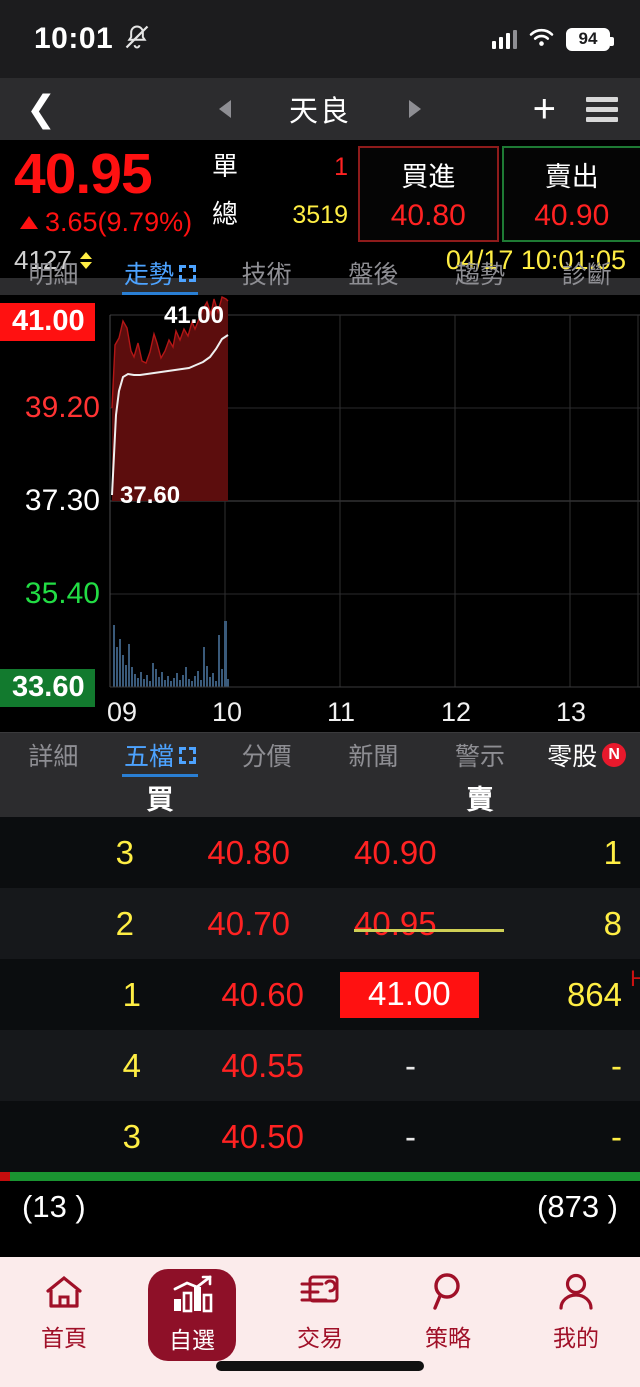 Image resolution: width=640 pixels, height=1387 pixels. I want to click on table-row: 3 40.80 40.90 1, so click(320, 852).